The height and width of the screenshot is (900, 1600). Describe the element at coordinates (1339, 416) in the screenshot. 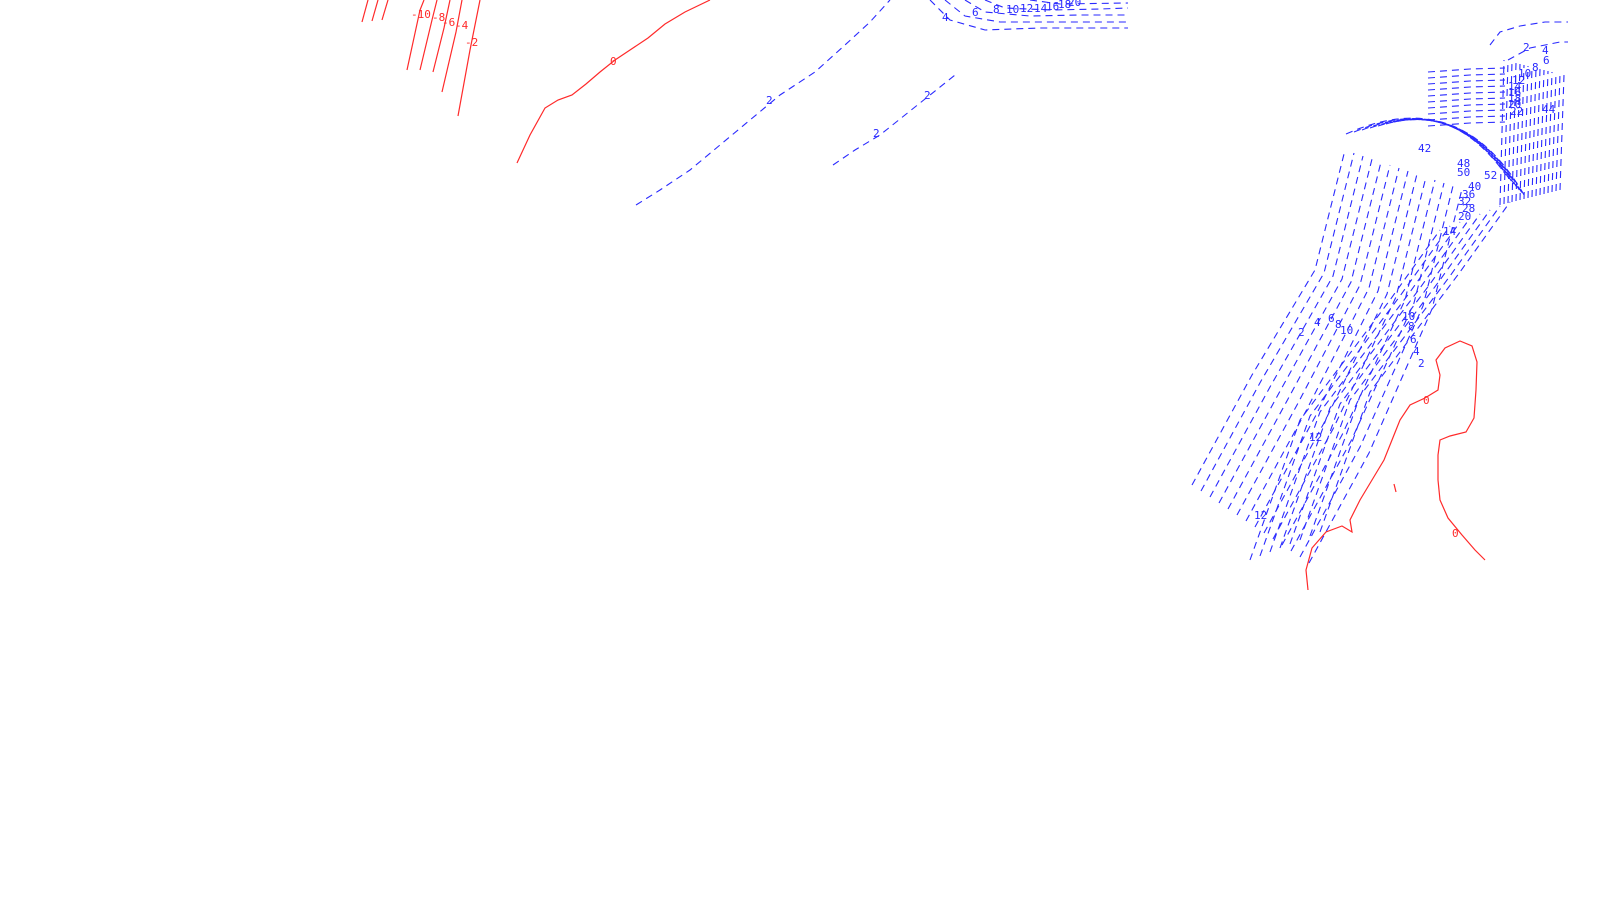

I see `mid-right-labels: 2 4 6 8 10 10 8 6 4 2 12 12` at that location.